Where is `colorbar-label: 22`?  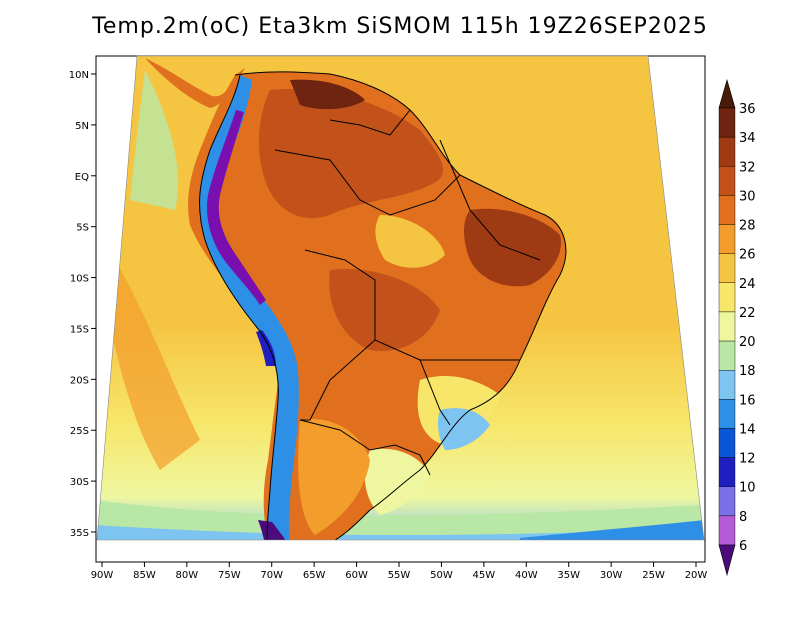 colorbar-label: 22 is located at coordinates (747, 313).